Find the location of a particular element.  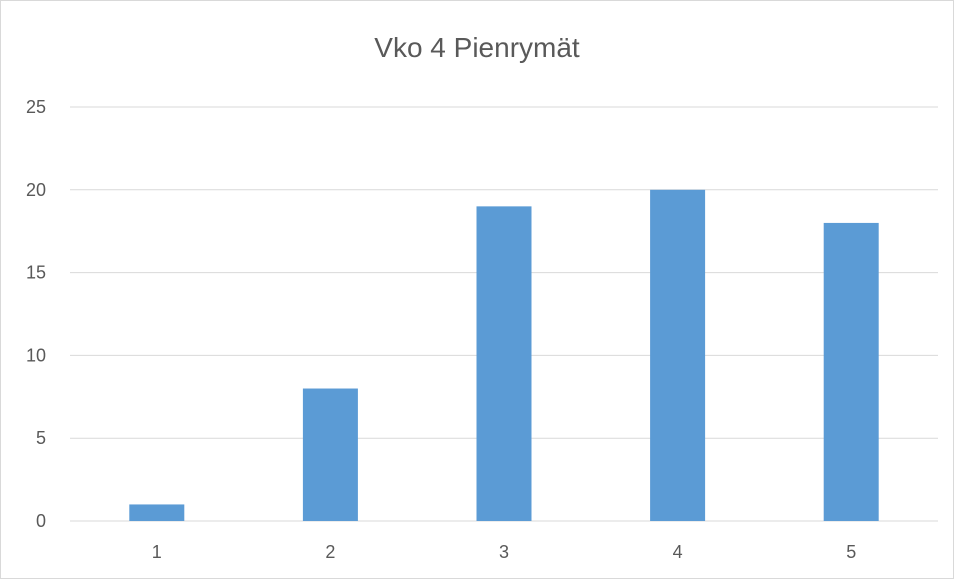

x-axis-ticks: 1 2 3 4 5 is located at coordinates (504, 552).